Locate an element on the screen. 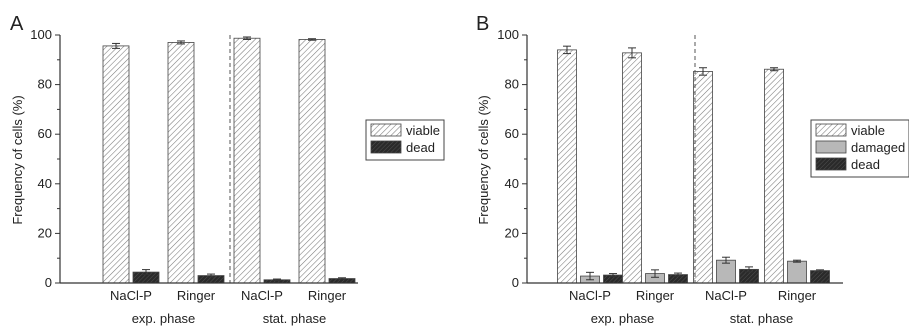 Image resolution: width=909 pixels, height=328 pixels. panel-label-b: B is located at coordinates (482, 24).